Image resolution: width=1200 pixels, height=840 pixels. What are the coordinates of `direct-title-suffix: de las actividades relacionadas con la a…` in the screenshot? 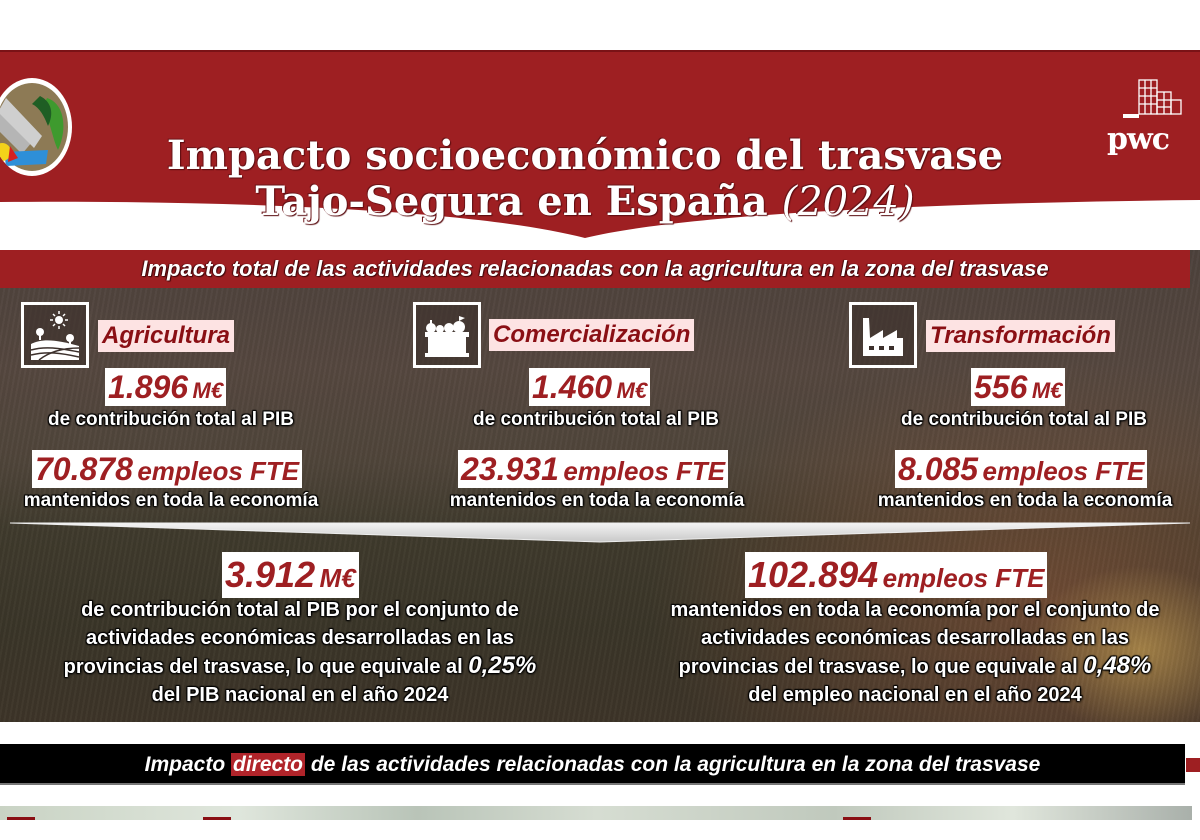 It's located at (675, 764).